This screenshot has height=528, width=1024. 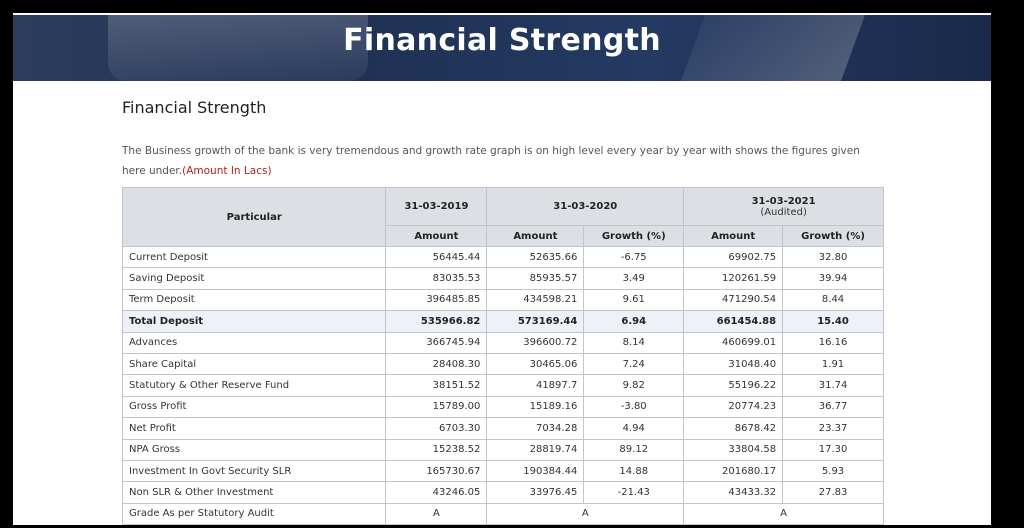 What do you see at coordinates (502, 40) in the screenshot?
I see `banner-title: Financial Strength` at bounding box center [502, 40].